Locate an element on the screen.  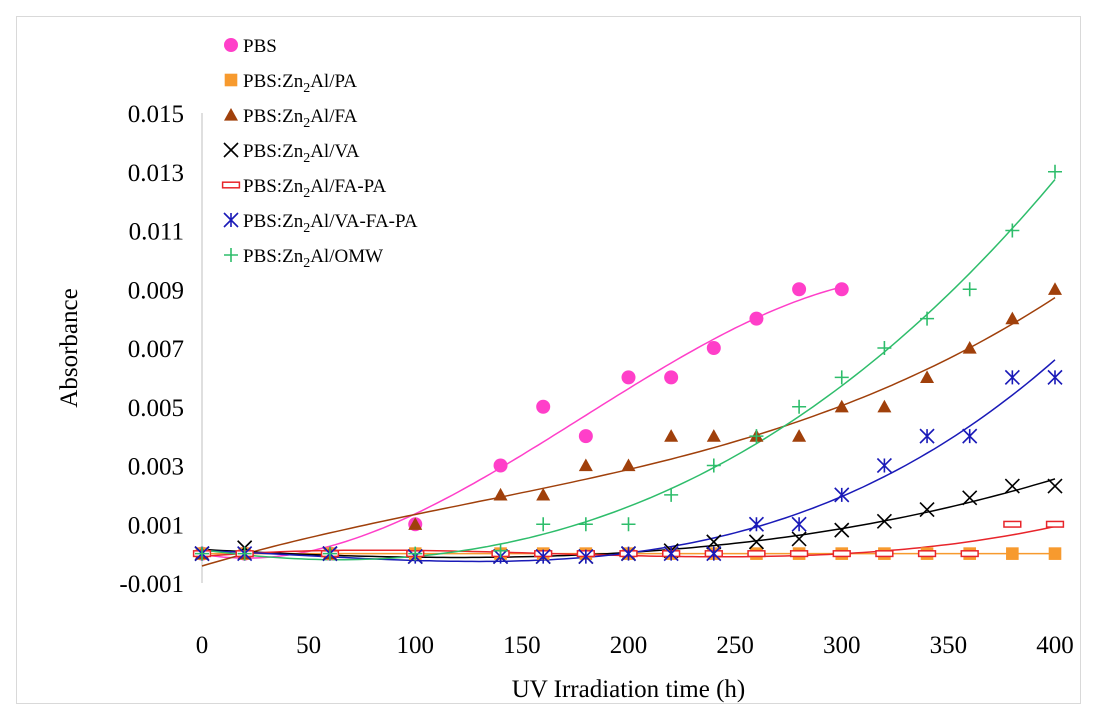
y-tick-label: 0.005 is located at coordinates (156, 408).